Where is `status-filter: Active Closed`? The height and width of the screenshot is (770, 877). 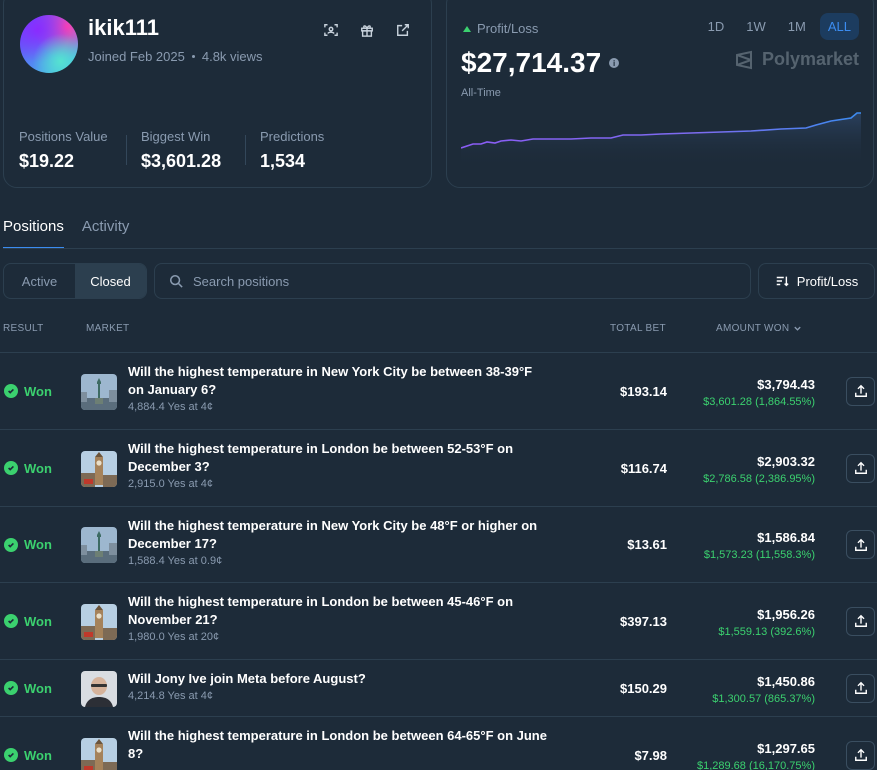 status-filter: Active Closed is located at coordinates (75, 281).